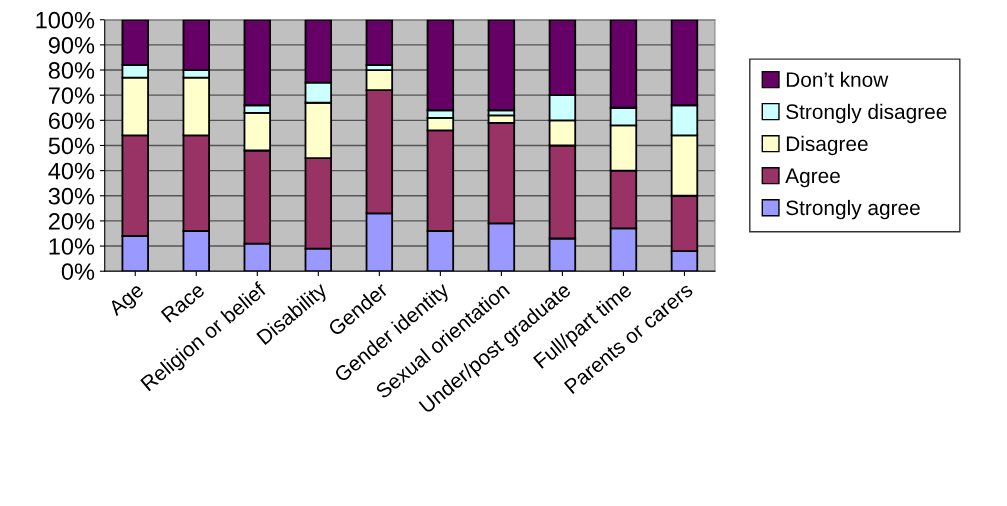 This screenshot has height=506, width=1007. Describe the element at coordinates (65, 20) in the screenshot. I see `y-tick-label: 100%` at that location.